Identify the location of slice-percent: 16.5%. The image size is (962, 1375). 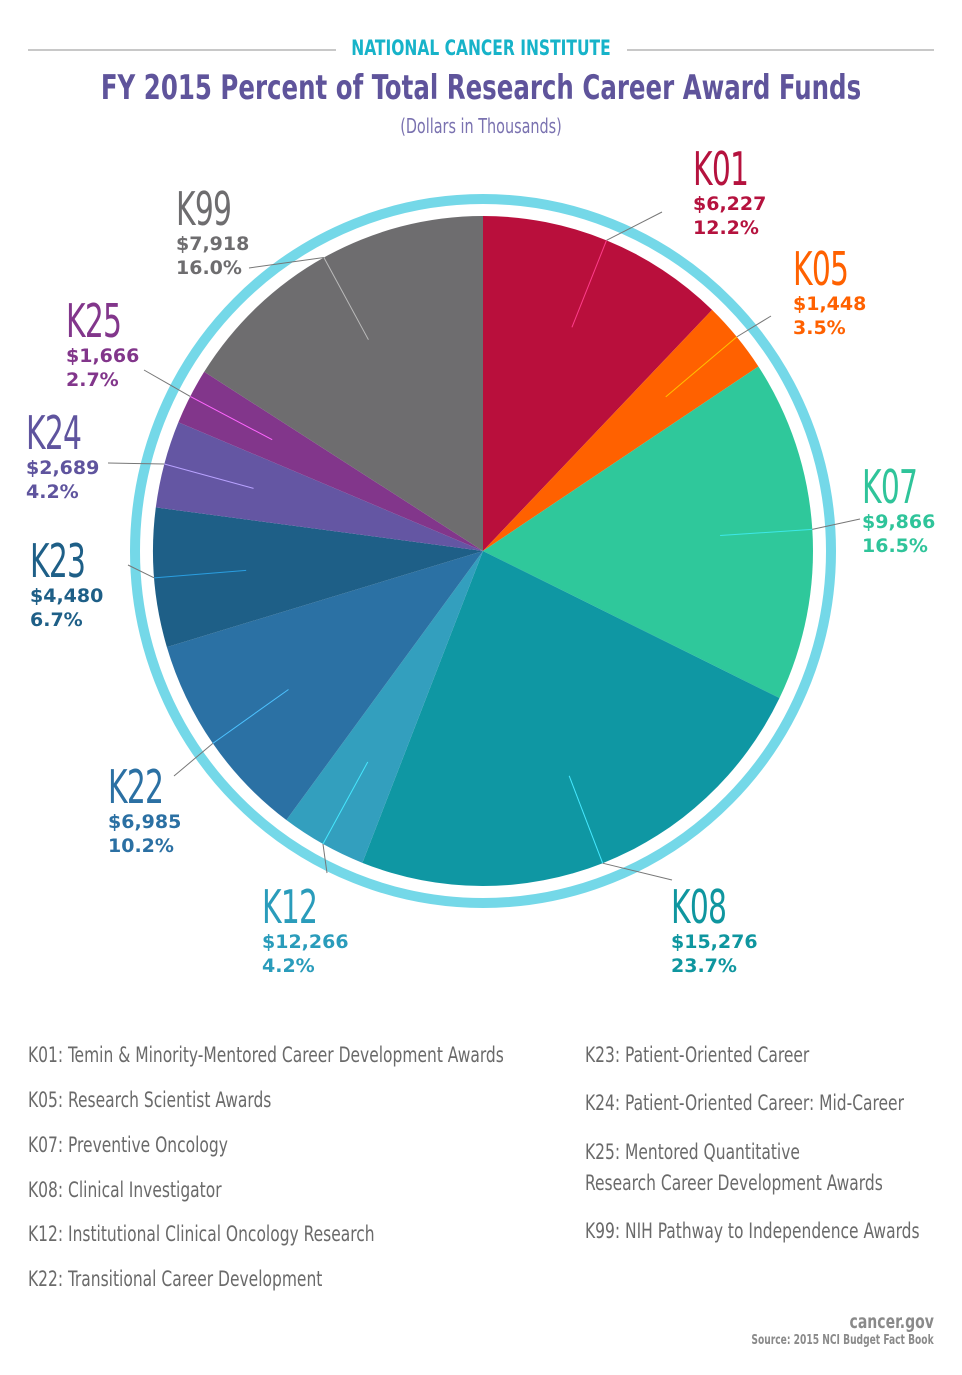
(895, 546).